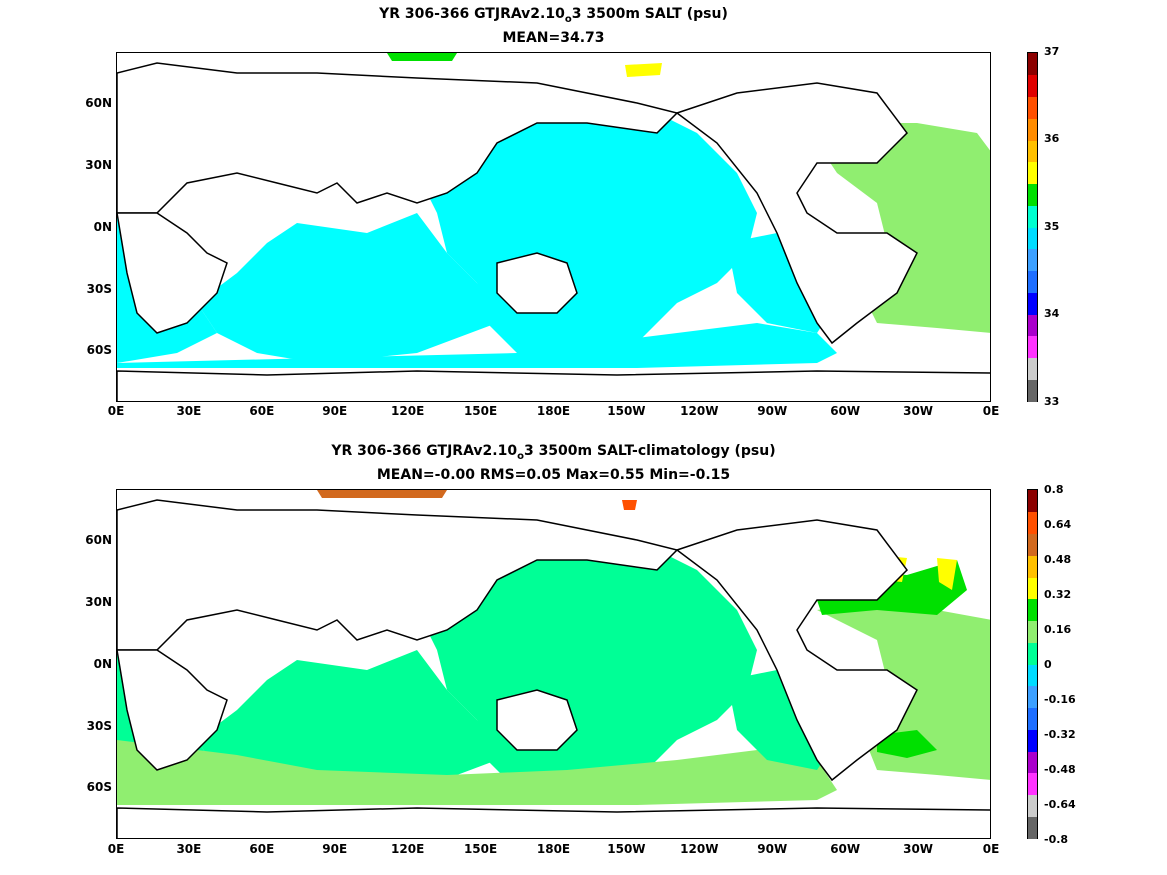  What do you see at coordinates (99, 726) in the screenshot?
I see `panel2-lat-30s: 30S` at bounding box center [99, 726].